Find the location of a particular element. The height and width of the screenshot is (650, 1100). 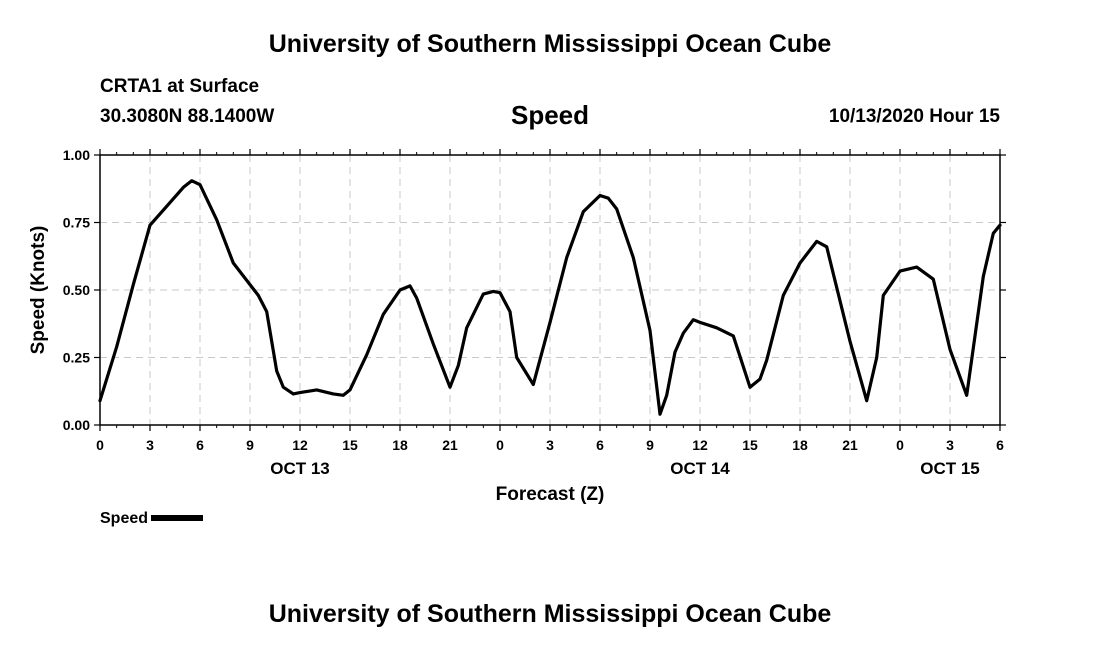

y-tick-label: 0.25 is located at coordinates (76, 358).